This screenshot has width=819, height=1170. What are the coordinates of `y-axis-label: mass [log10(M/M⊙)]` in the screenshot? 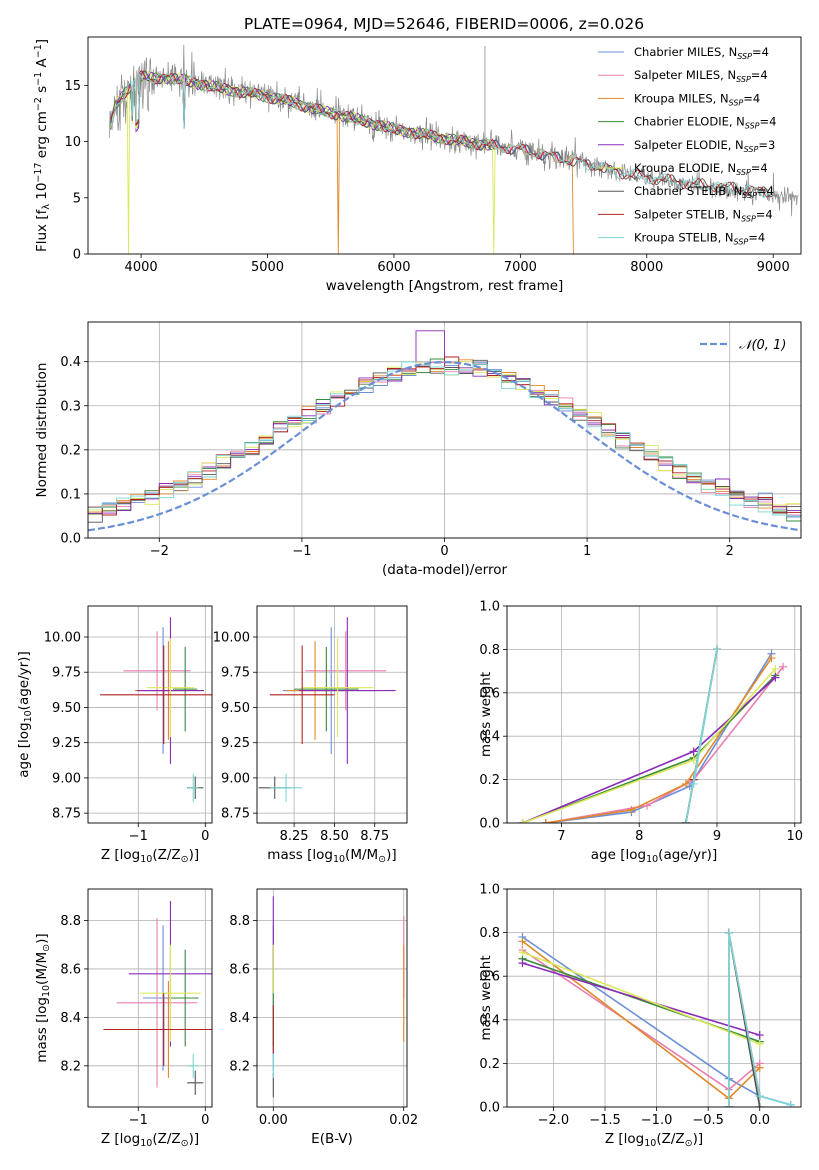 It's located at (43, 997).